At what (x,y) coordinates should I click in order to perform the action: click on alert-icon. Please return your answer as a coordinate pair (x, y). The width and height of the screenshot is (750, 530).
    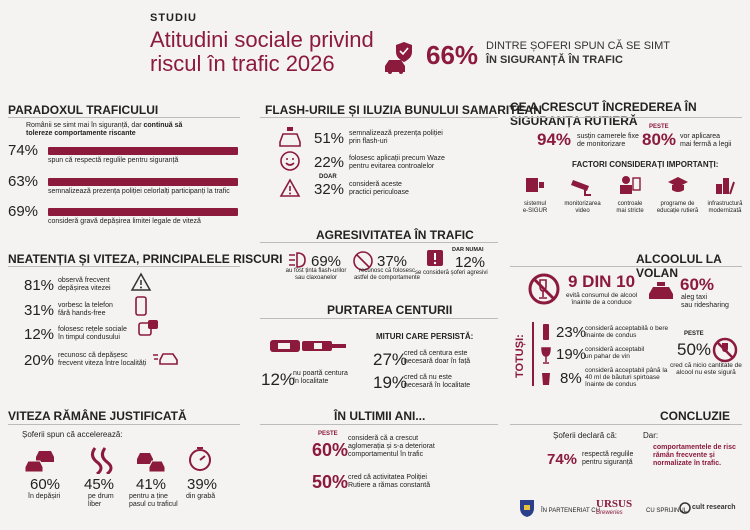
    Looking at the image, I should click on (435, 258).